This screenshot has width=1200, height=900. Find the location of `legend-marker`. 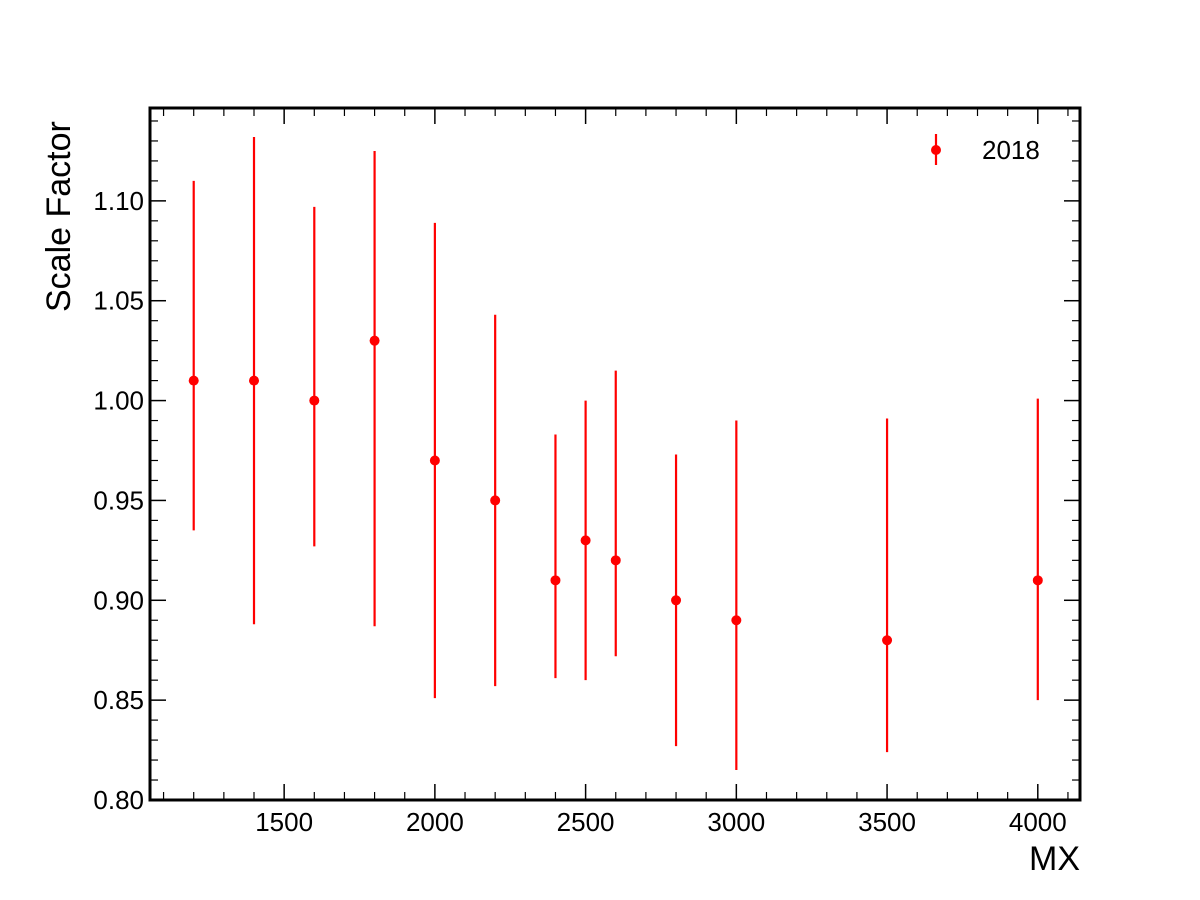

legend-marker is located at coordinates (936, 150).